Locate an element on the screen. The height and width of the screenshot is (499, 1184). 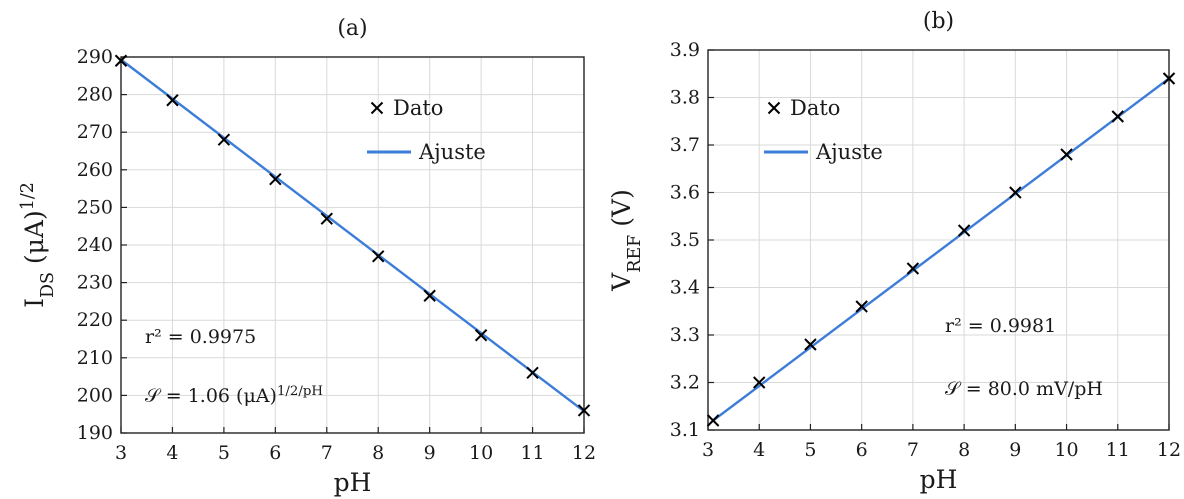
y-tick-label: 3.9 is located at coordinates (685, 50).